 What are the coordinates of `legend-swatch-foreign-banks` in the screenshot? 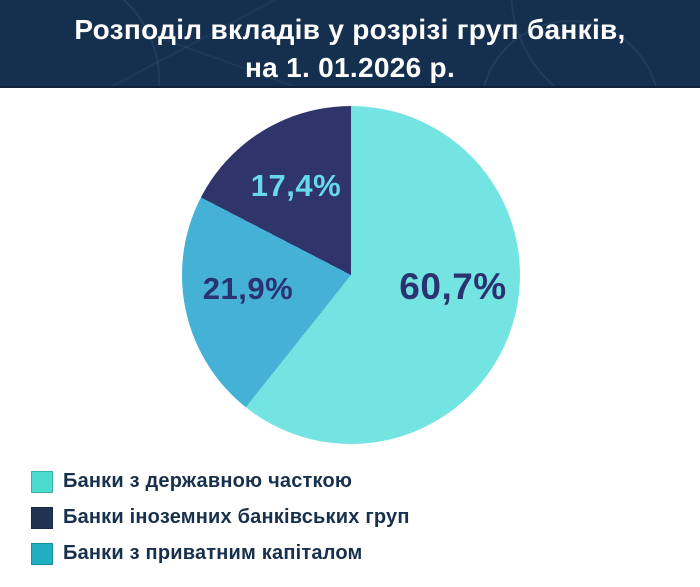 It's located at (42, 517).